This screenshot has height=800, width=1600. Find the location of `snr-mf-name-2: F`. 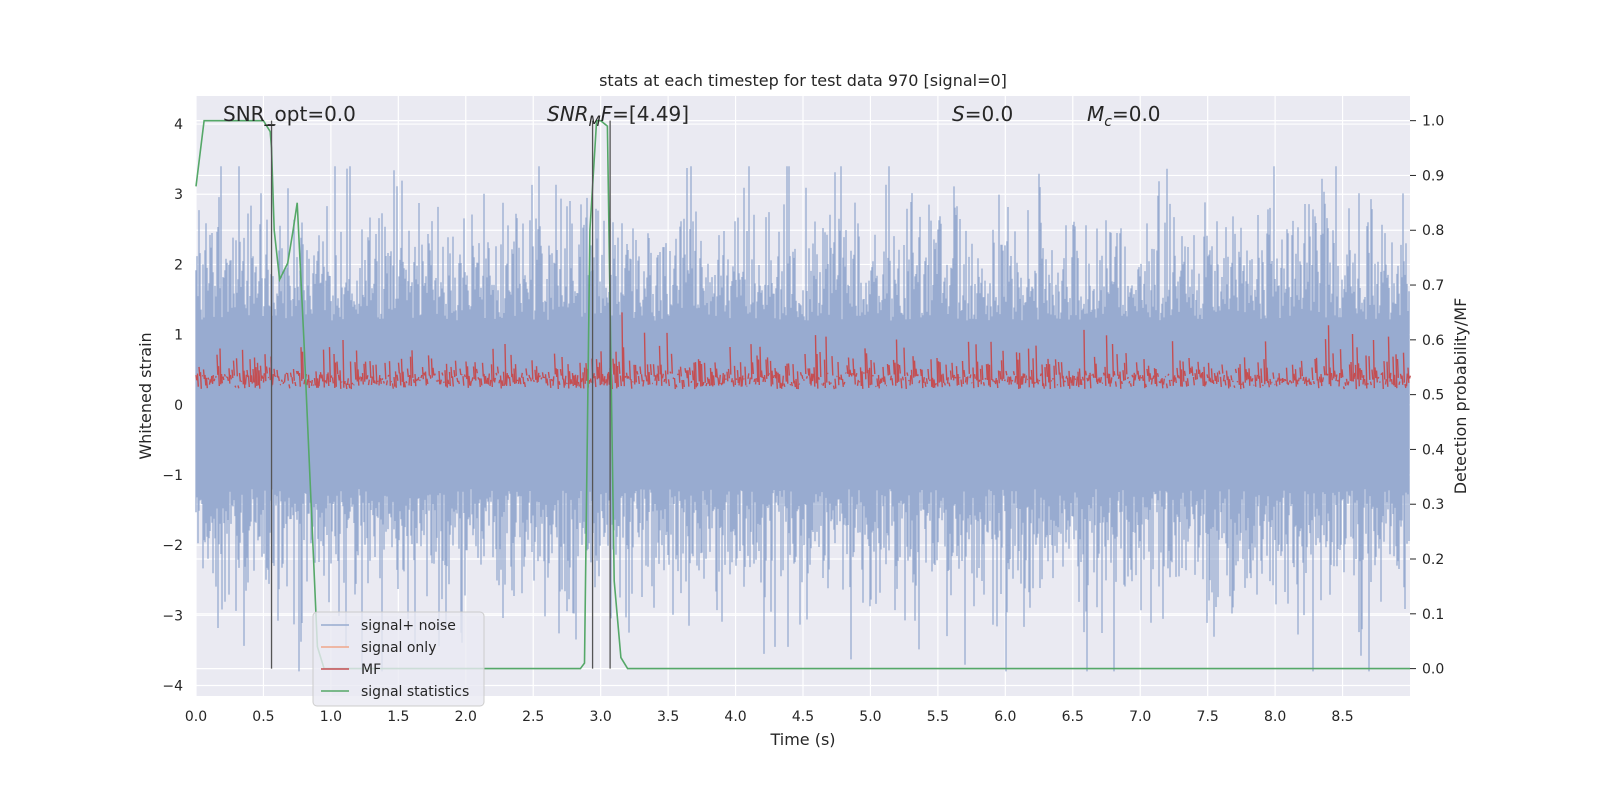

snr-mf-name-2: F is located at coordinates (607, 114).